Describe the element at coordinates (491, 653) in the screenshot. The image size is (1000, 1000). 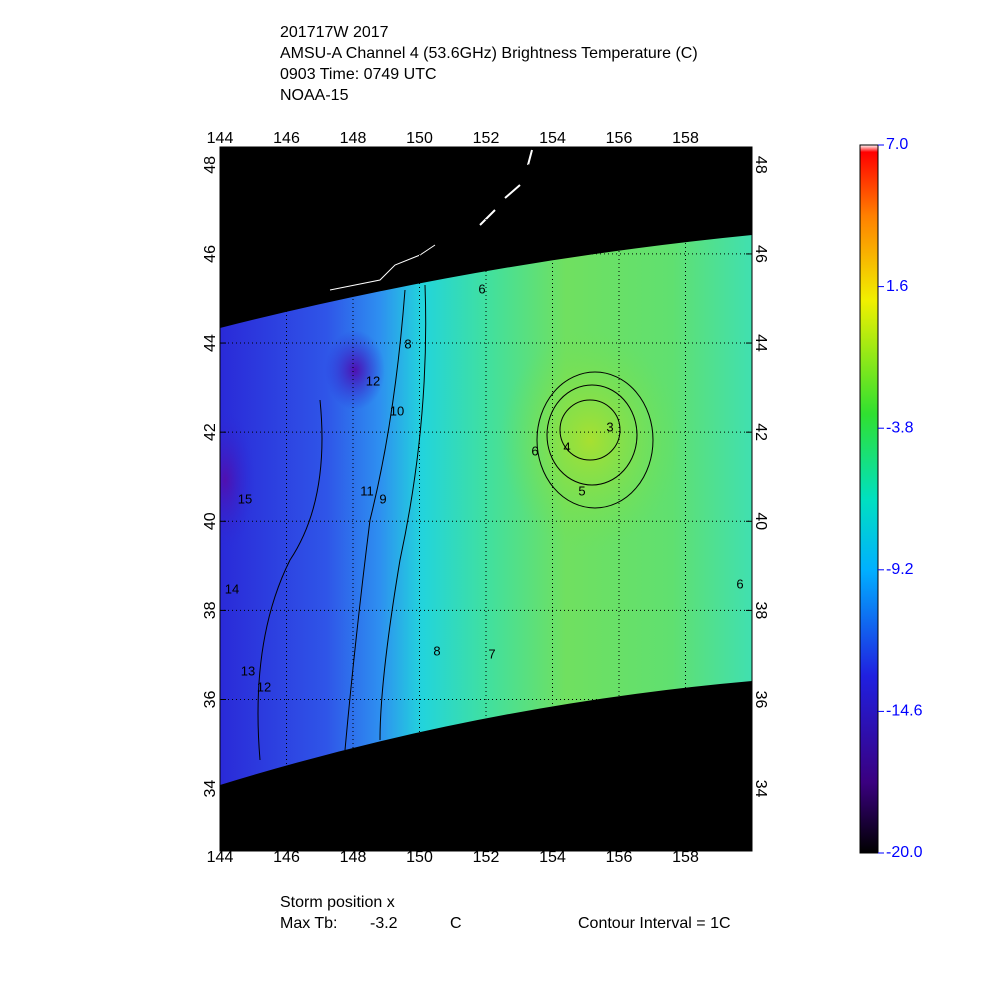
I see `contour-label: 7` at that location.